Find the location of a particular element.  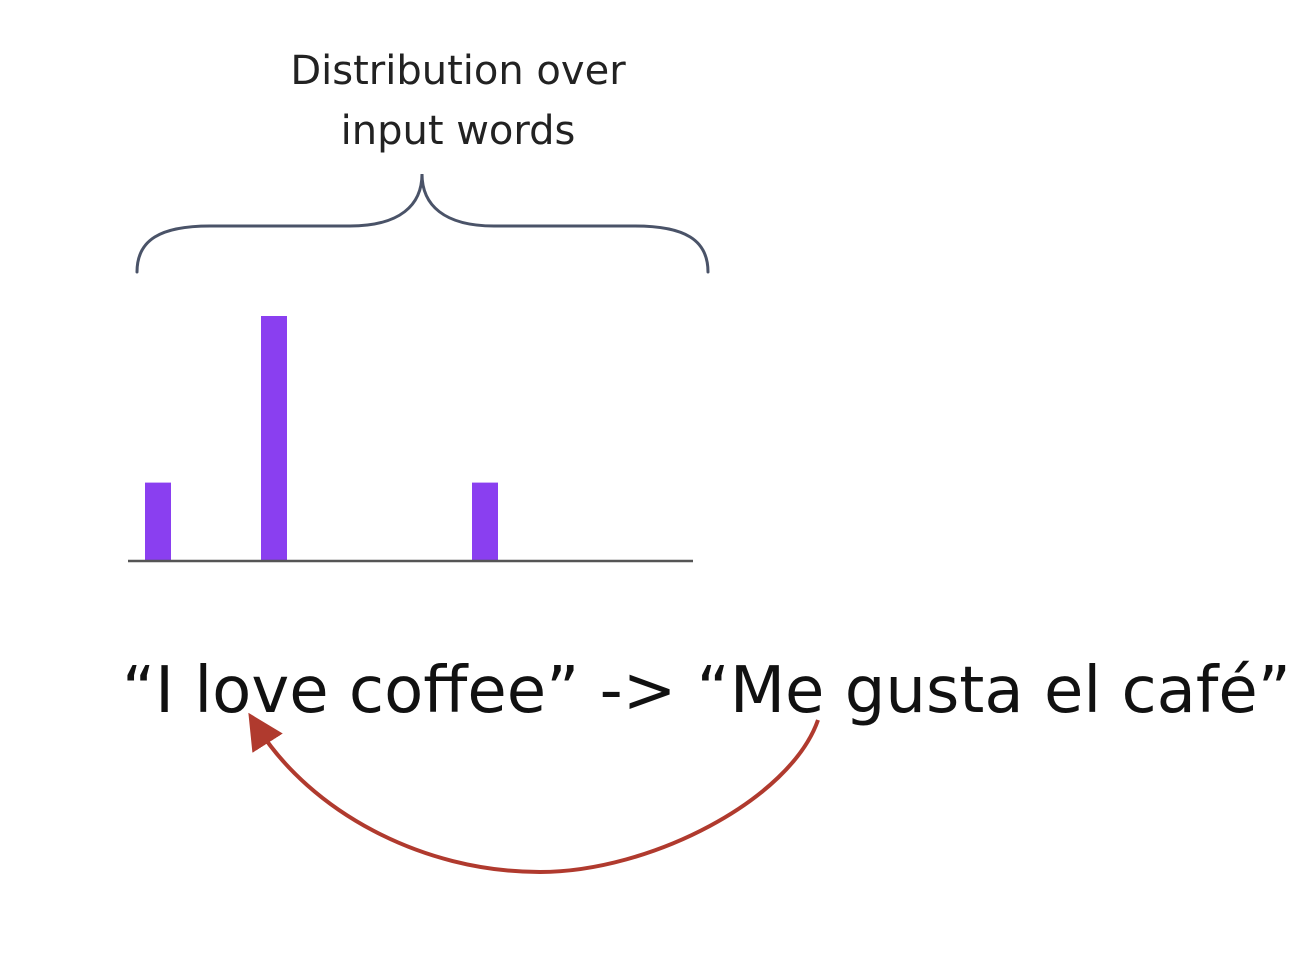

heading-line-2: input words is located at coordinates (458, 131).